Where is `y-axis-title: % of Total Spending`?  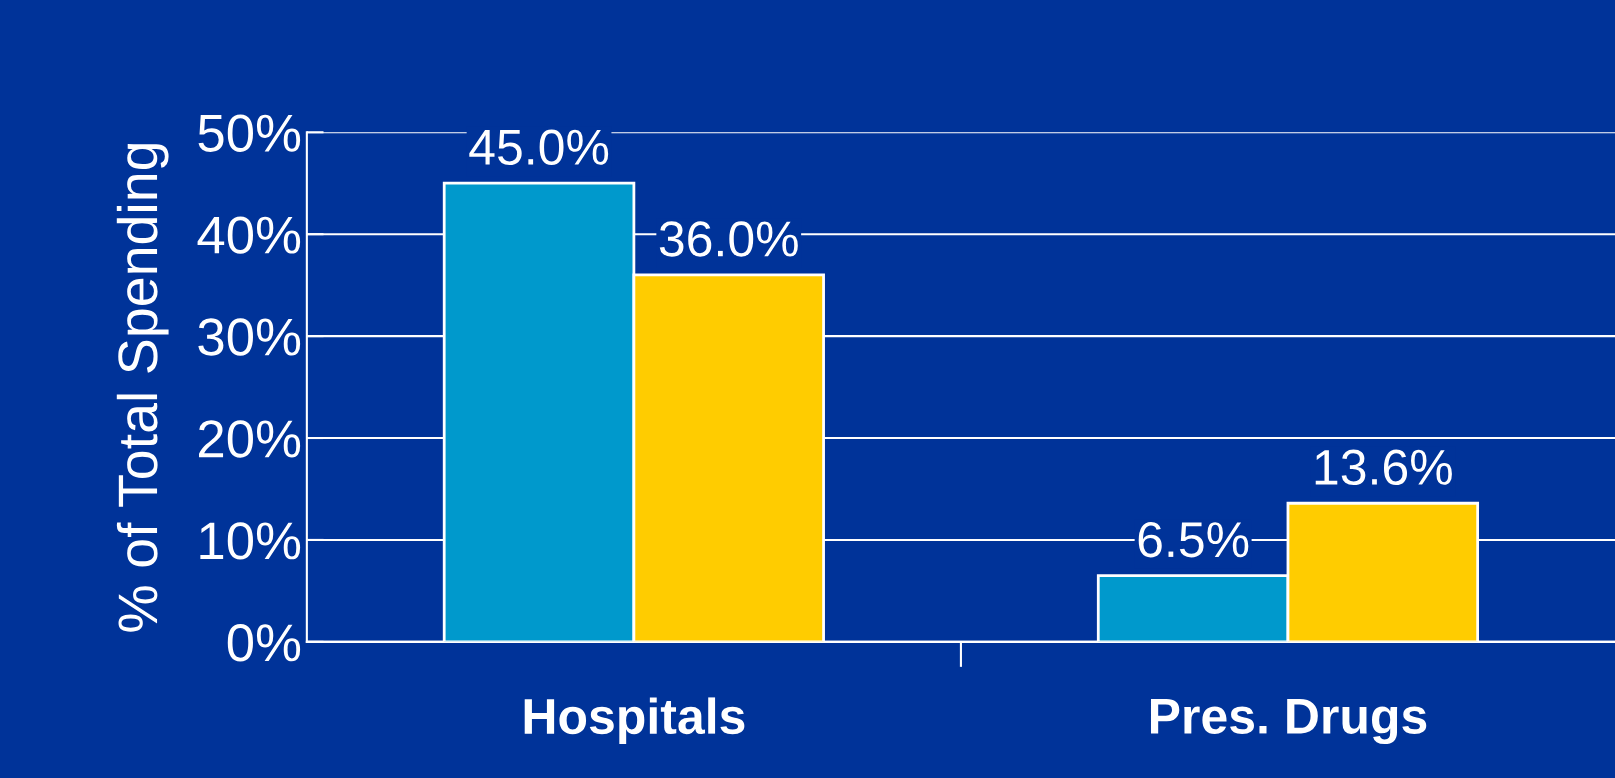 y-axis-title: % of Total Spending is located at coordinates (142, 388).